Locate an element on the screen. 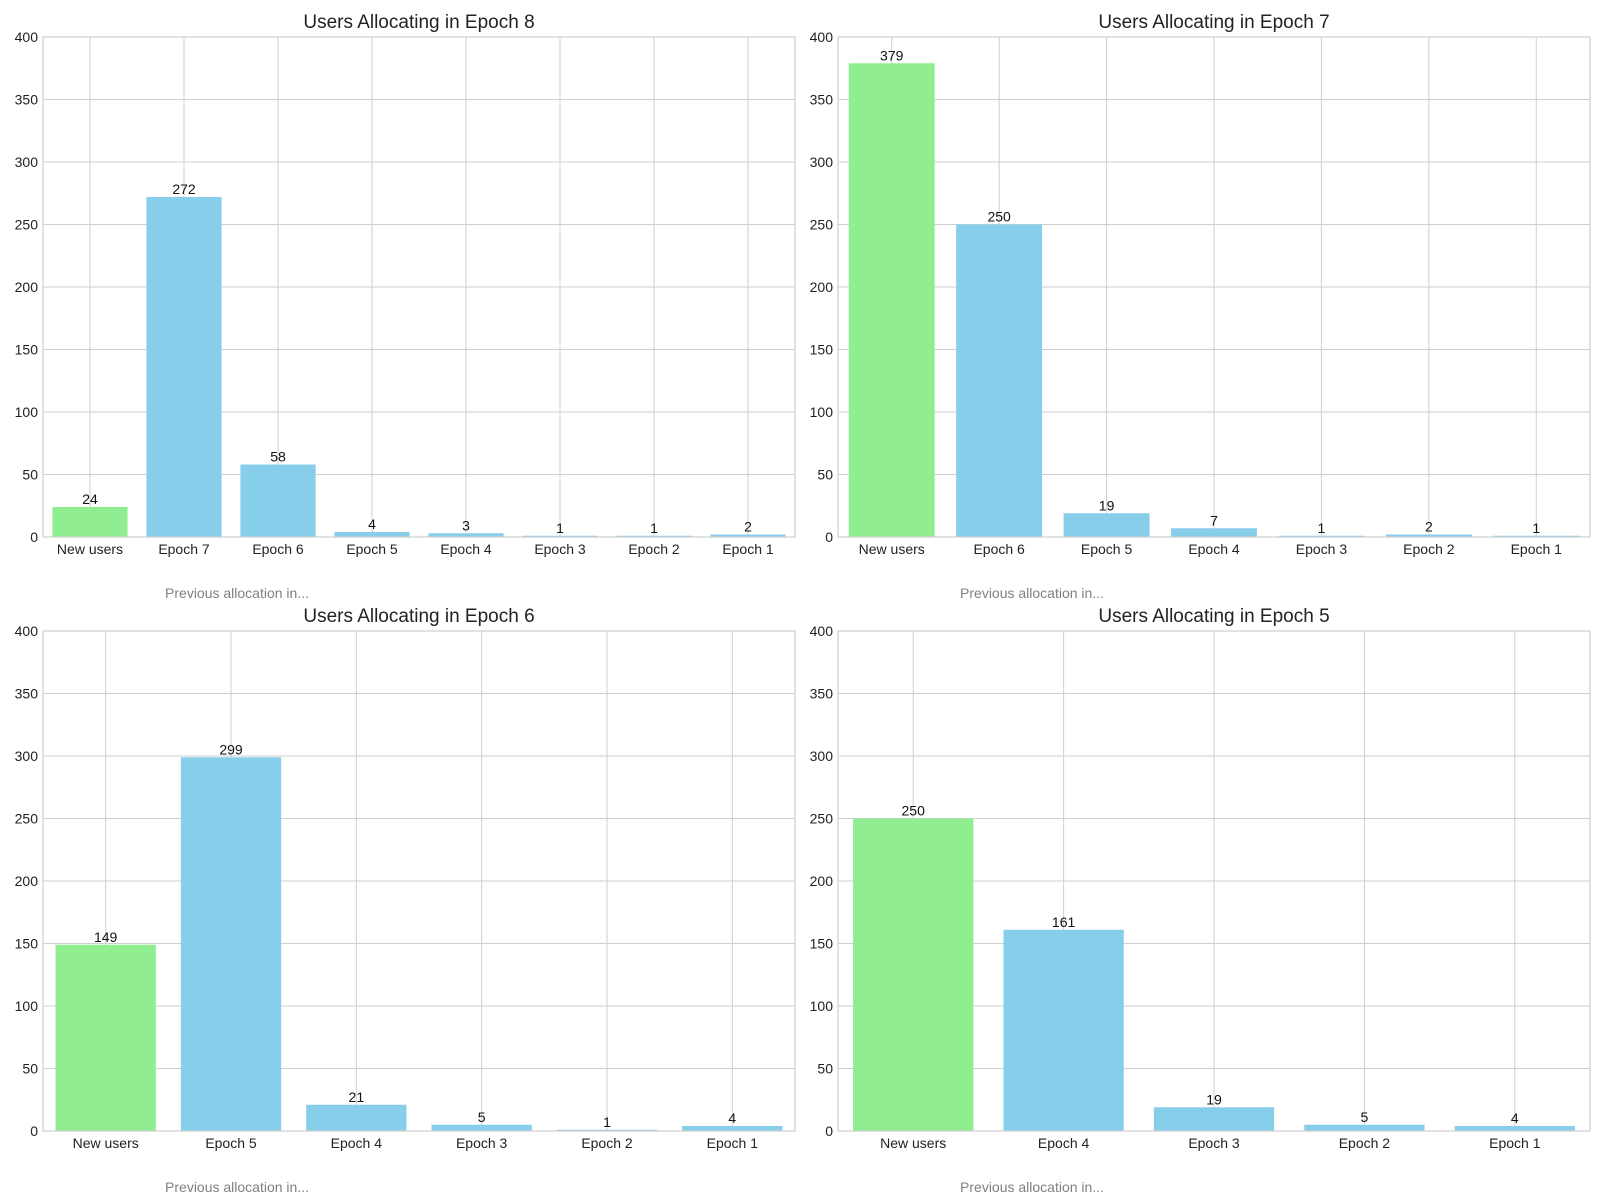  bar-value-label: 4 is located at coordinates (732, 1118).